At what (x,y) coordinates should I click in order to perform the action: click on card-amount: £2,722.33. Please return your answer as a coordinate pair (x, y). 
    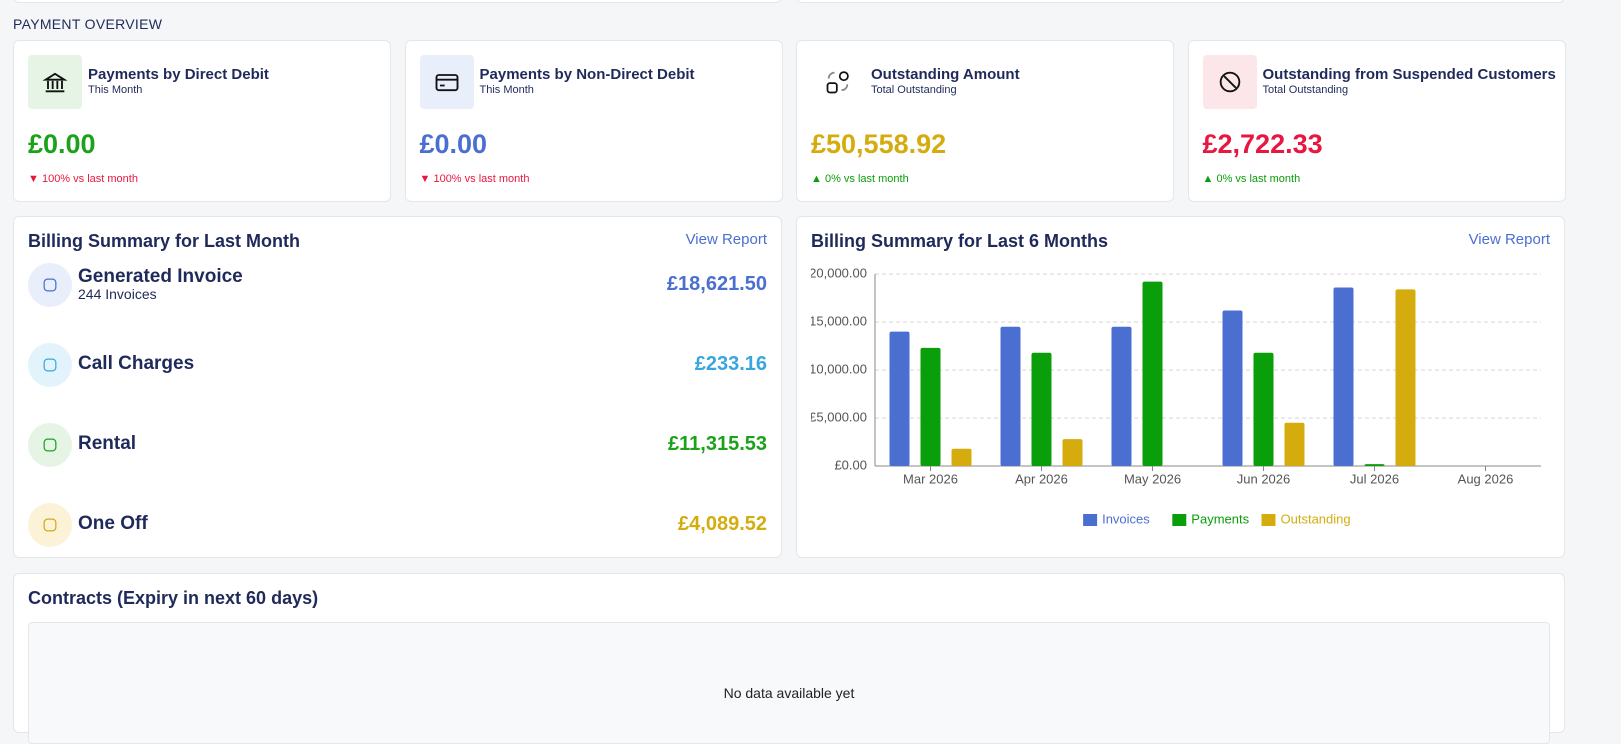
    Looking at the image, I should click on (1262, 144).